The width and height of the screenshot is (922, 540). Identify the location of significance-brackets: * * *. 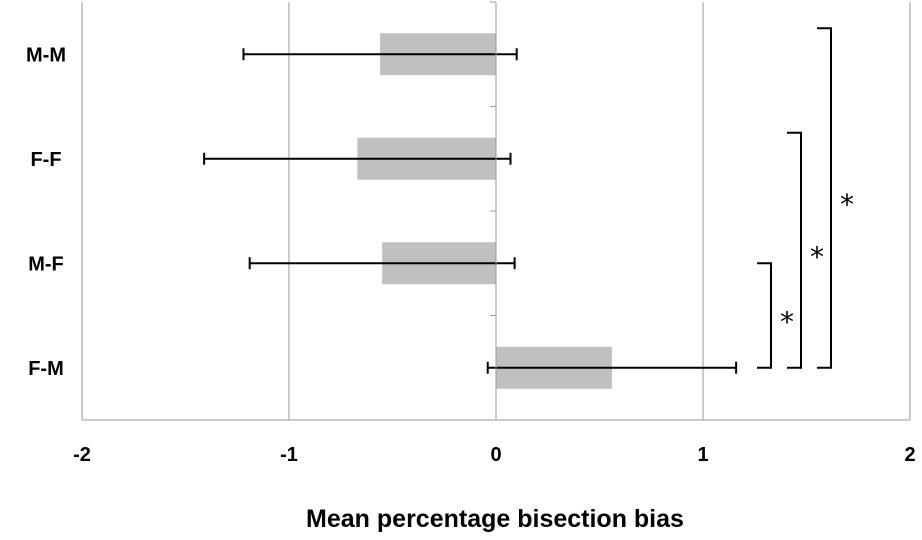
(805, 198).